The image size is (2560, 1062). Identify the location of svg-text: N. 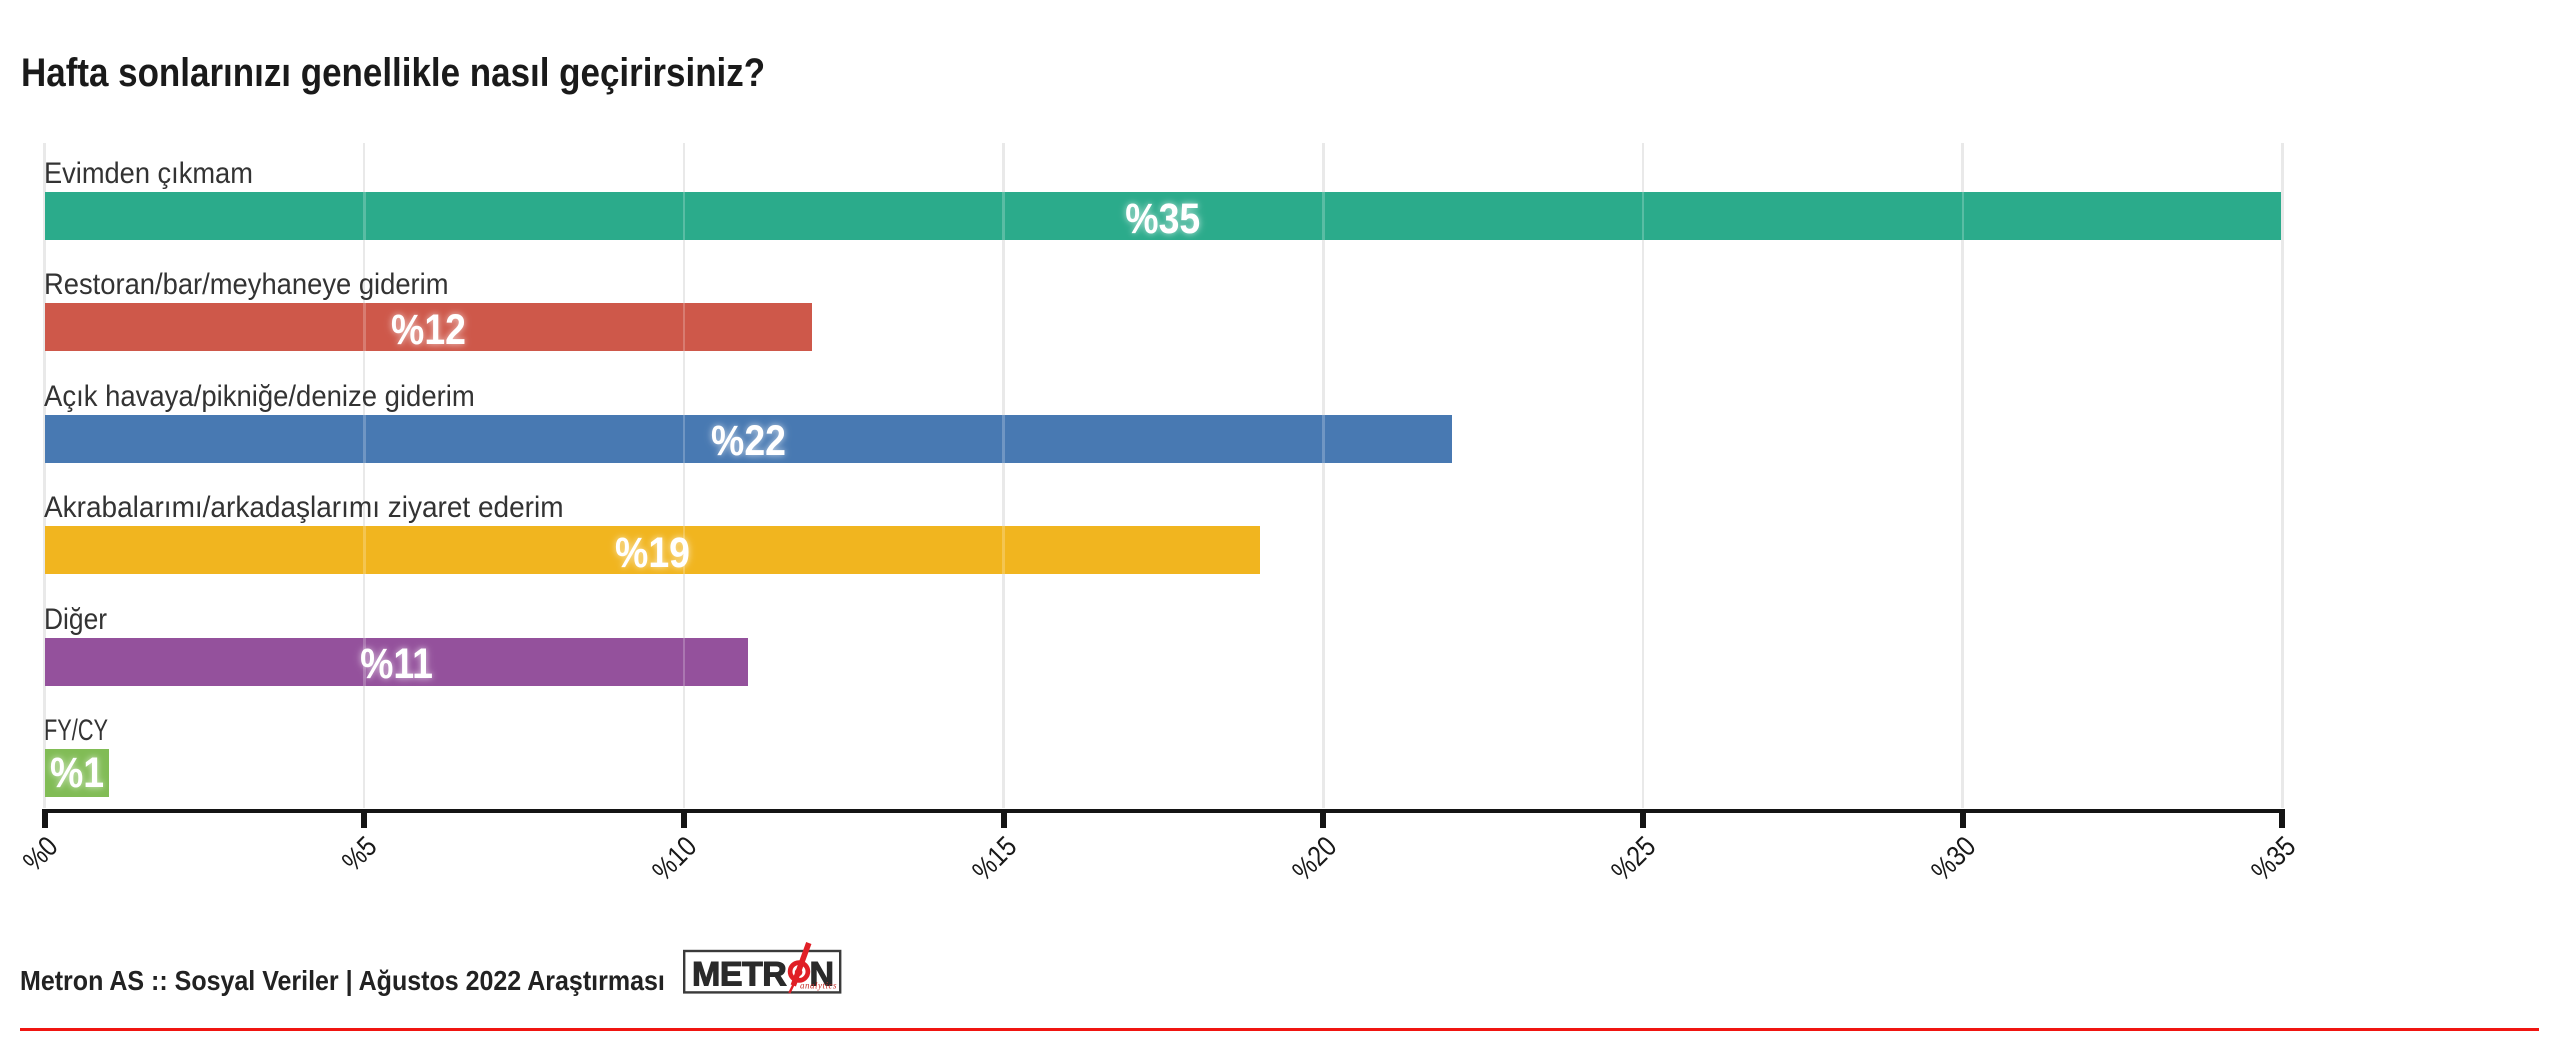
(822, 975).